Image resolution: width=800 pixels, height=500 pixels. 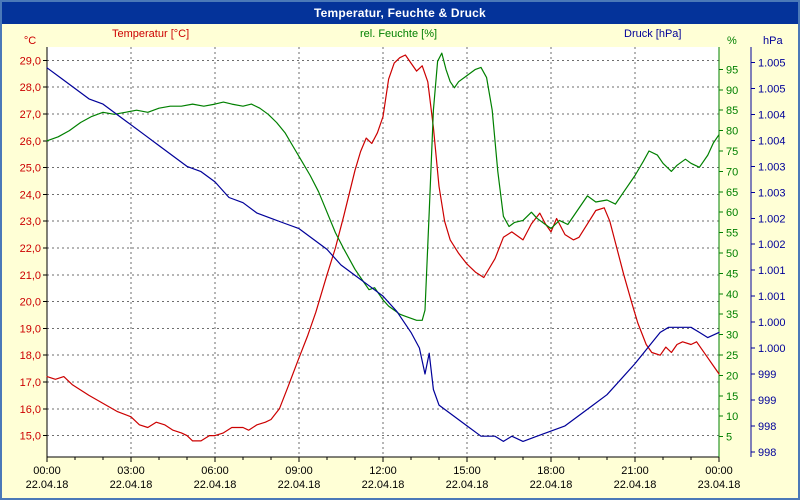 What do you see at coordinates (653, 34) in the screenshot?
I see `legend-pressure: Druck [hPa]` at bounding box center [653, 34].